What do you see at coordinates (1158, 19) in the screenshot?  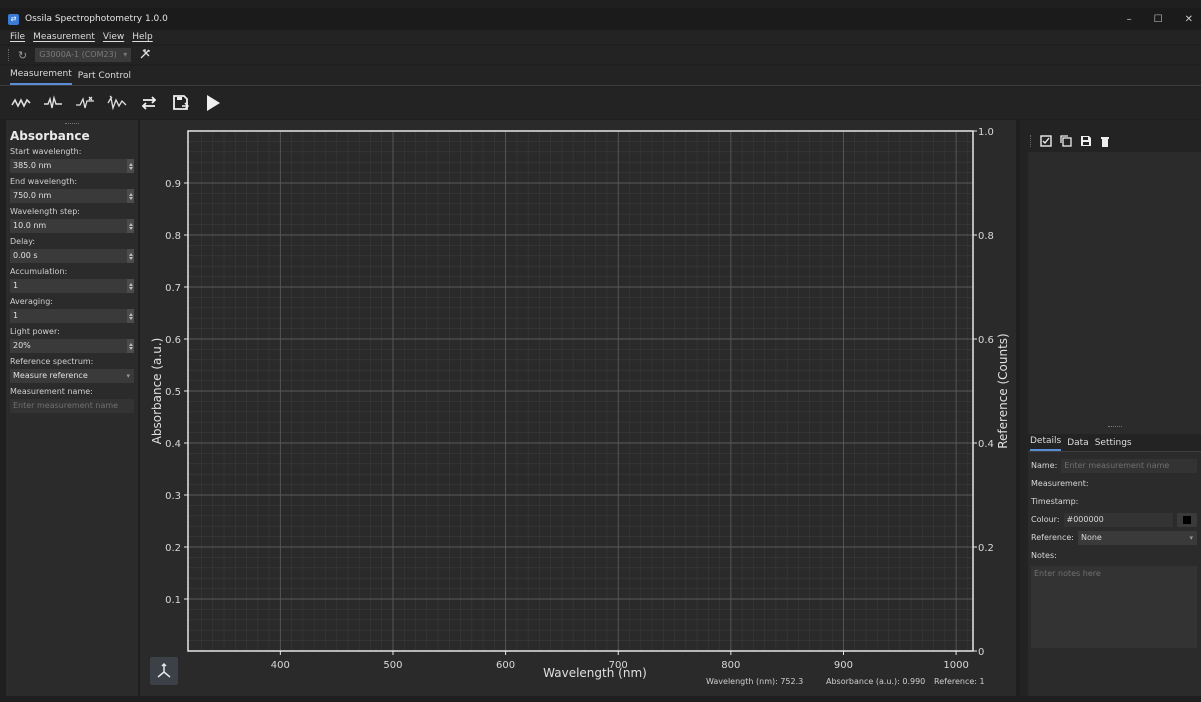 I see `maximize-icon: ☐` at bounding box center [1158, 19].